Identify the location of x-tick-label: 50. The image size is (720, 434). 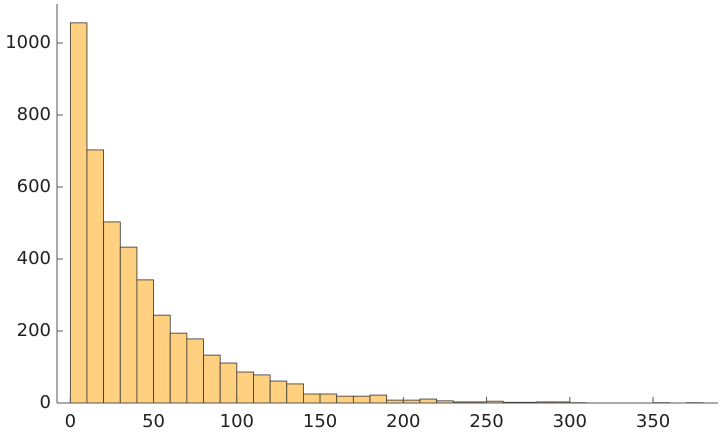
(153, 421).